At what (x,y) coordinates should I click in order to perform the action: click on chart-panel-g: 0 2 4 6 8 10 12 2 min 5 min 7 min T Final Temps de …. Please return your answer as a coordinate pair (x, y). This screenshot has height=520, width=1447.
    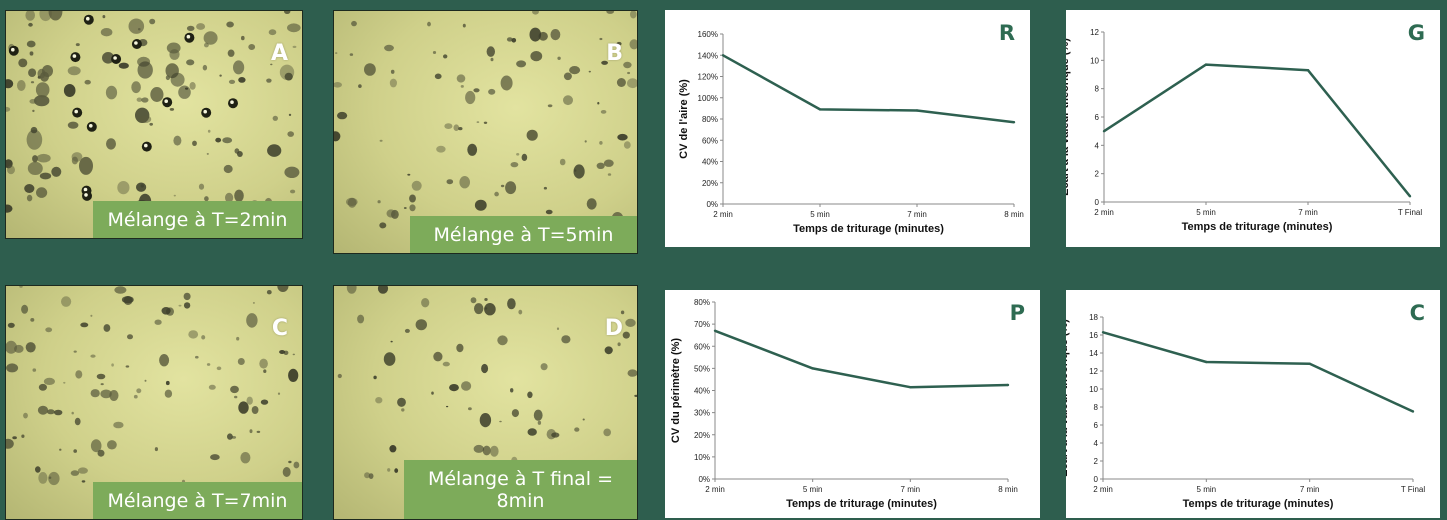
    Looking at the image, I should click on (1253, 128).